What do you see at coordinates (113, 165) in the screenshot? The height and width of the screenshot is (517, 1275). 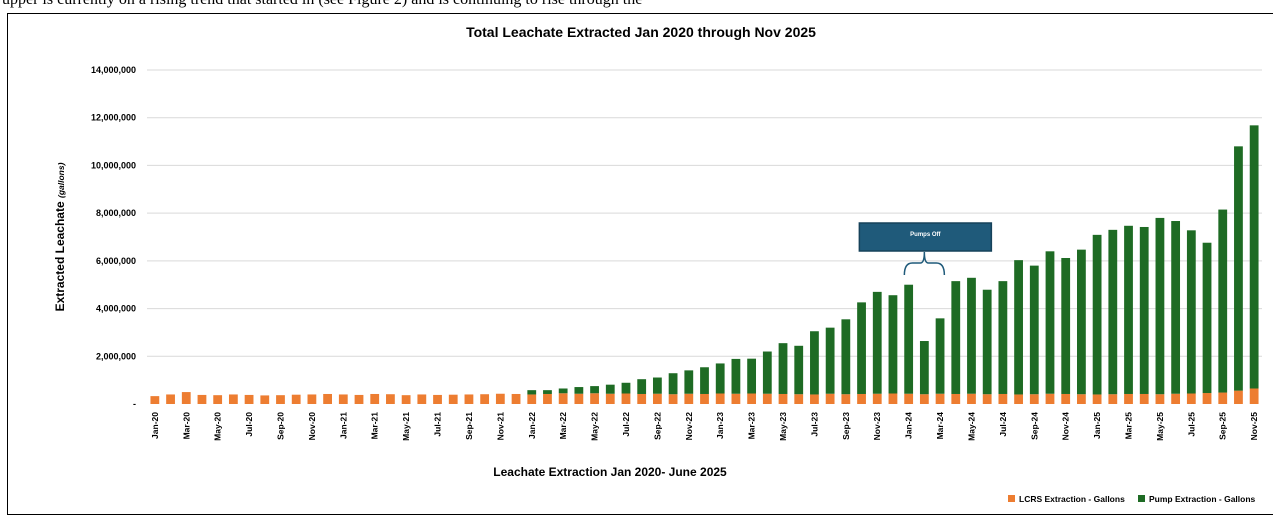 I see `y-tick-label: 10,000,000` at bounding box center [113, 165].